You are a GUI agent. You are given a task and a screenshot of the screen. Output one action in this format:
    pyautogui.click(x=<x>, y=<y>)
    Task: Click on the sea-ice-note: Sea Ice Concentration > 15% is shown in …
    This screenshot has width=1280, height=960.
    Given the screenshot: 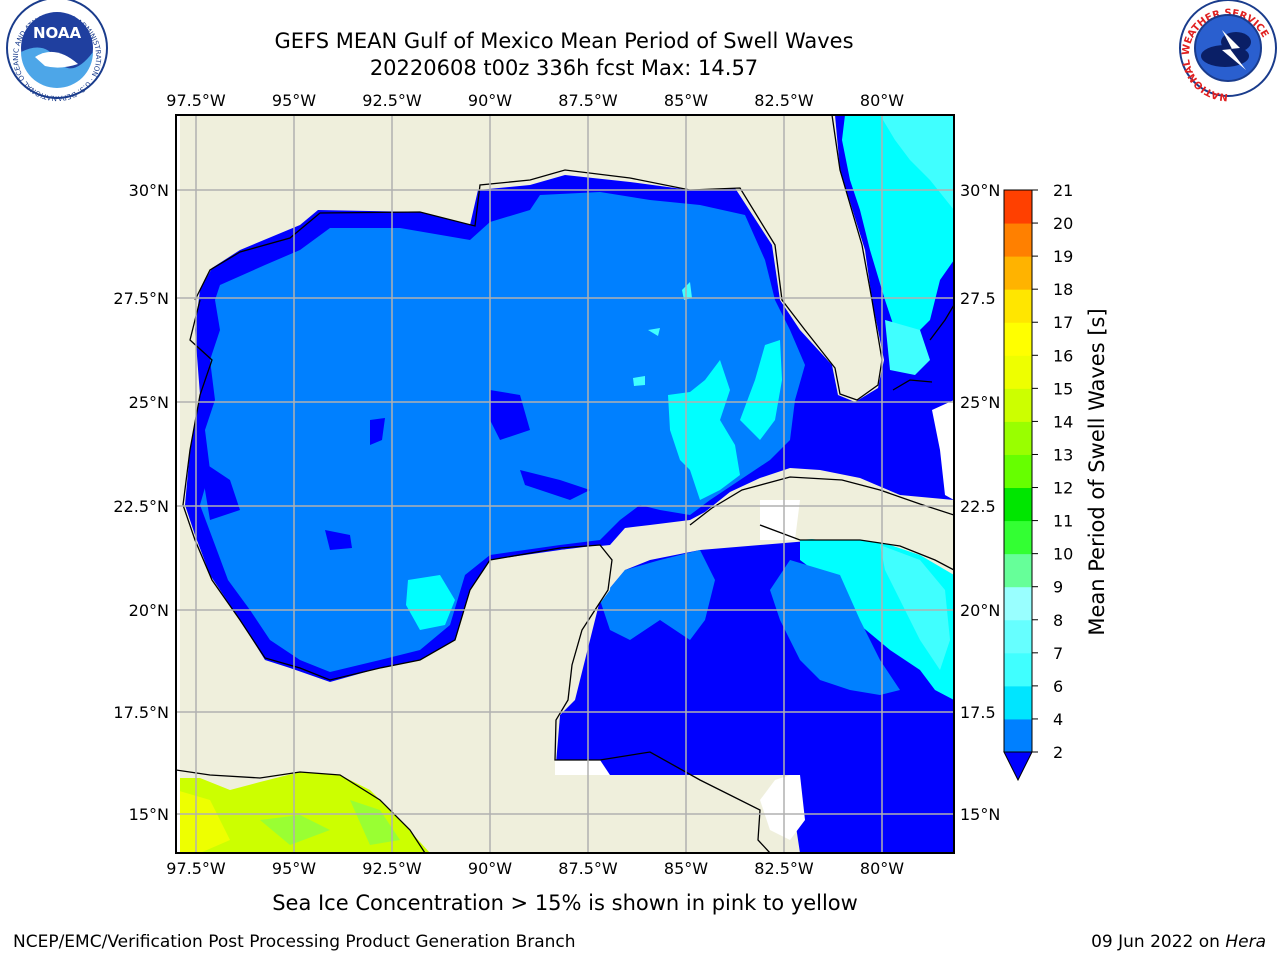 What is the action you would take?
    pyautogui.click(x=565, y=903)
    